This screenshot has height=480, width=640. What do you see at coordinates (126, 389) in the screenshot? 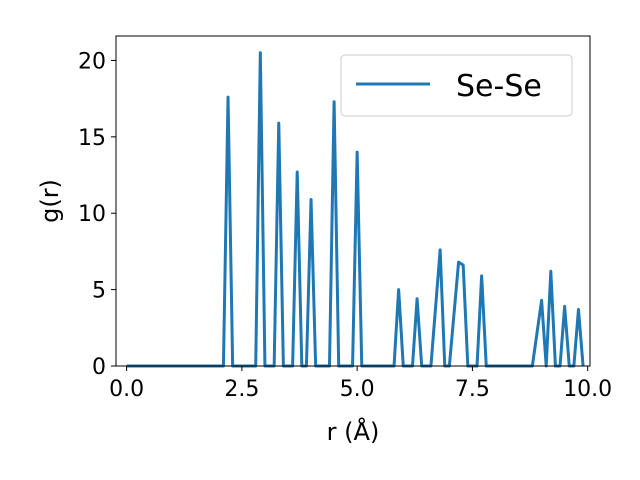
I see `x-tick-label: 0.0` at bounding box center [126, 389].